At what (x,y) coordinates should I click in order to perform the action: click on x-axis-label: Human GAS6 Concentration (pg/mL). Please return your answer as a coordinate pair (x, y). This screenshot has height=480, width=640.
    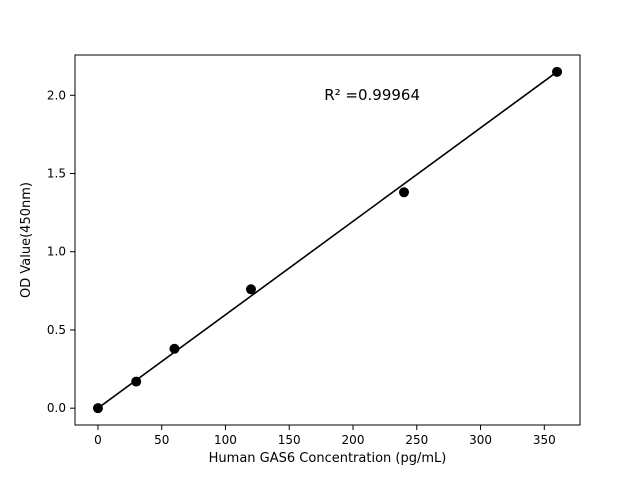
    Looking at the image, I should click on (328, 458).